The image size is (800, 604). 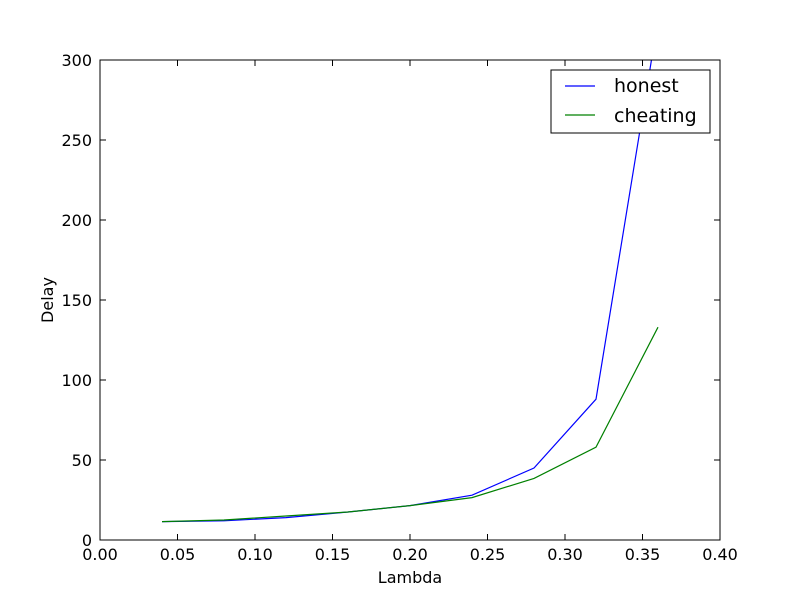 What do you see at coordinates (333, 554) in the screenshot?
I see `x-tick-label: 0.15` at bounding box center [333, 554].